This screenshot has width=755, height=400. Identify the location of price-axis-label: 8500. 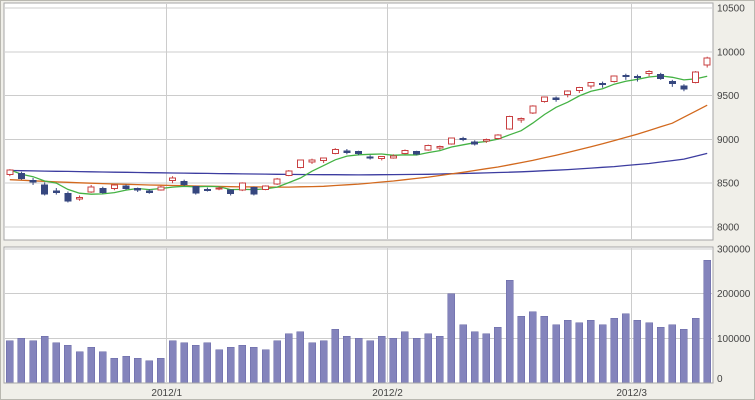
(728, 184).